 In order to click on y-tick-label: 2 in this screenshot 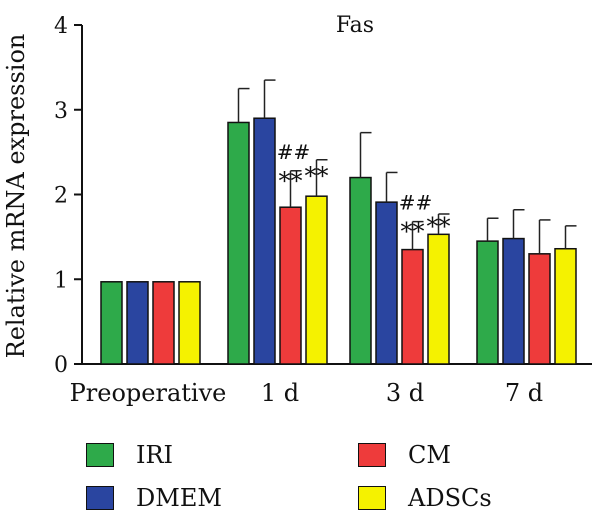, I will do `click(61, 196)`.